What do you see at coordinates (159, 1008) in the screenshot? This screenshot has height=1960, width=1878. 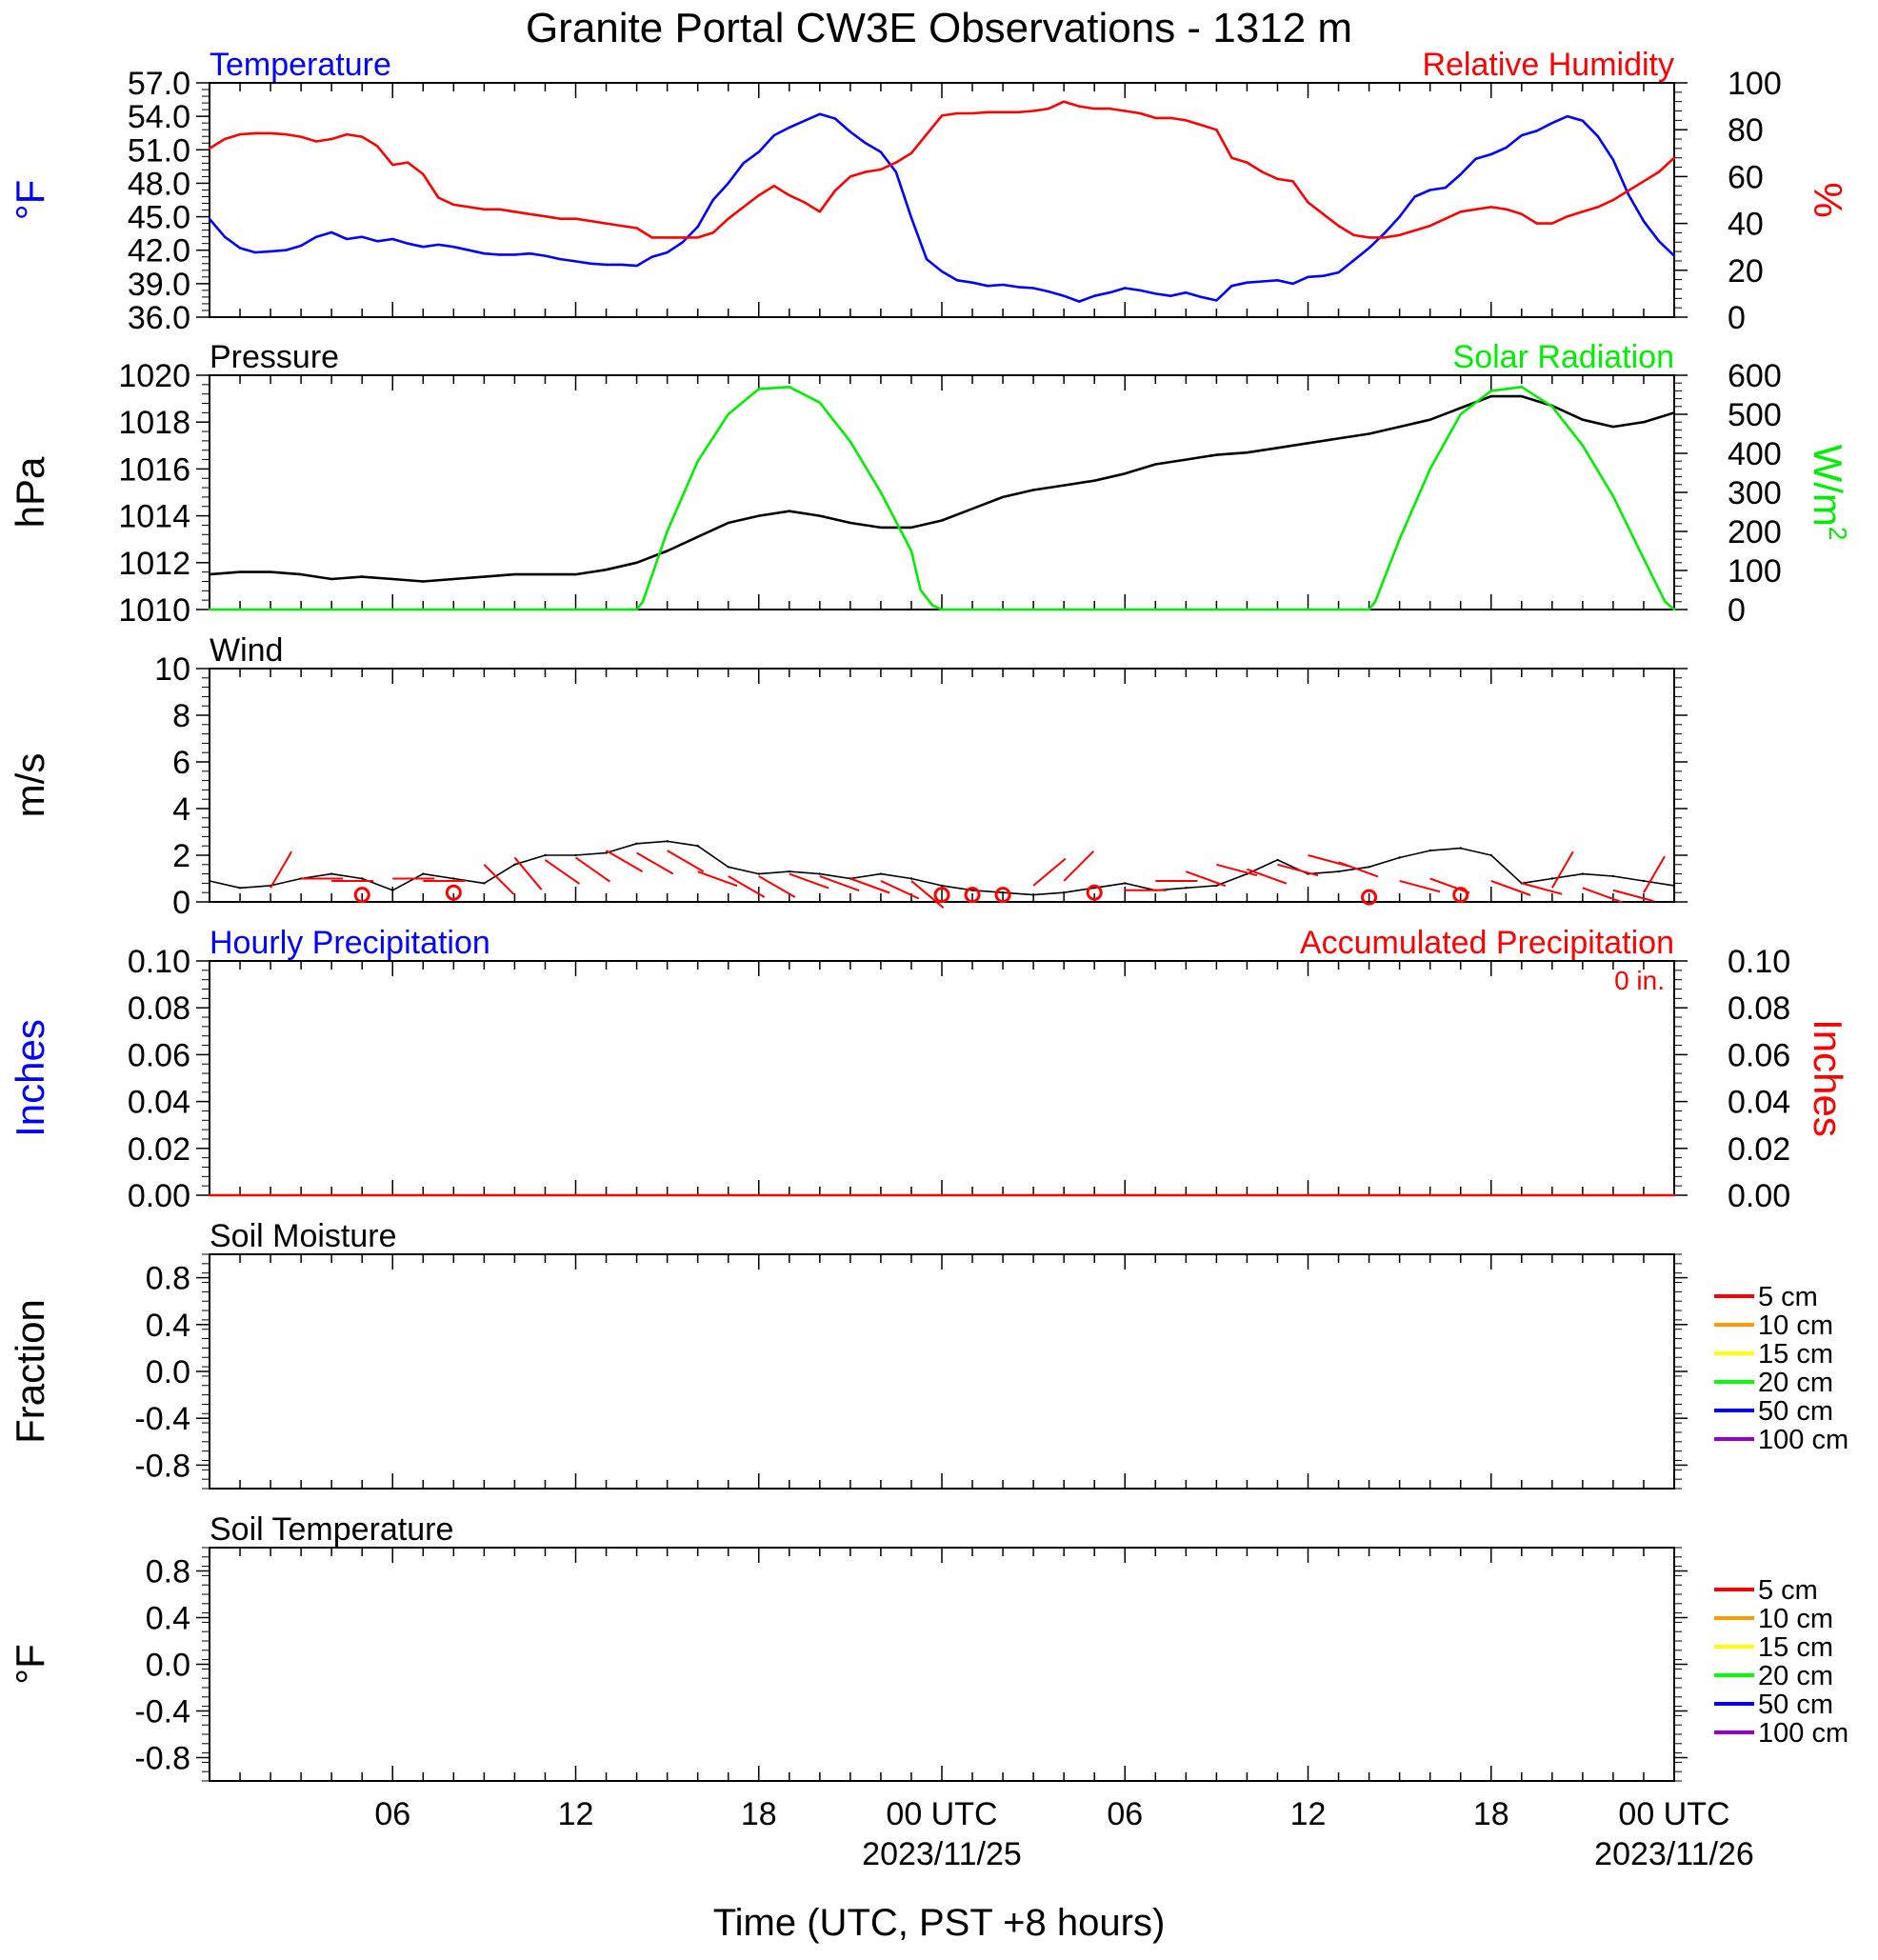 I see `left-tick-label: 0.08` at bounding box center [159, 1008].